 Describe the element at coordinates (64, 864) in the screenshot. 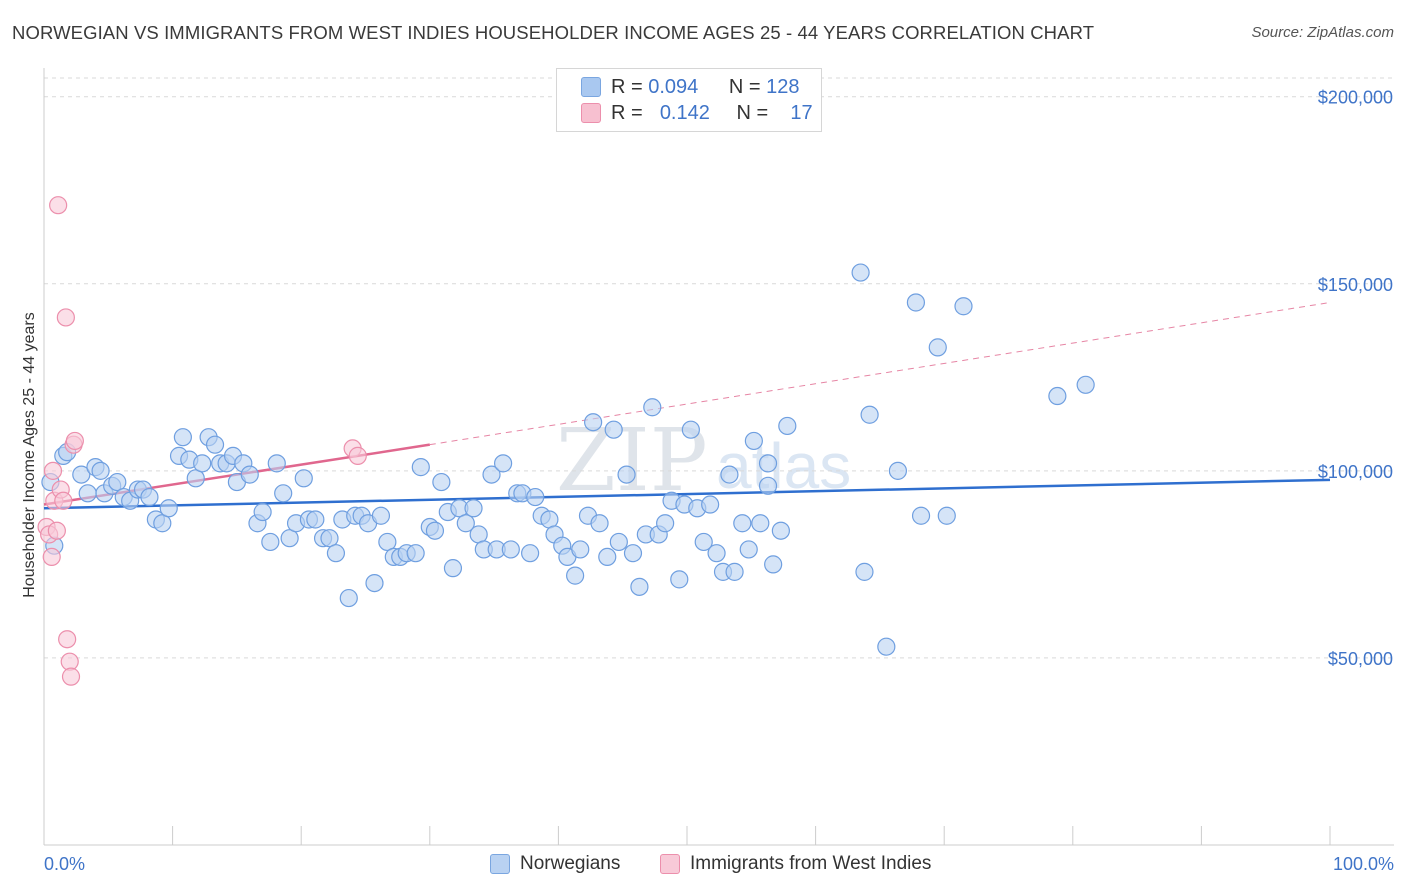

I see `x-tick-label-0: 0.0%` at that location.